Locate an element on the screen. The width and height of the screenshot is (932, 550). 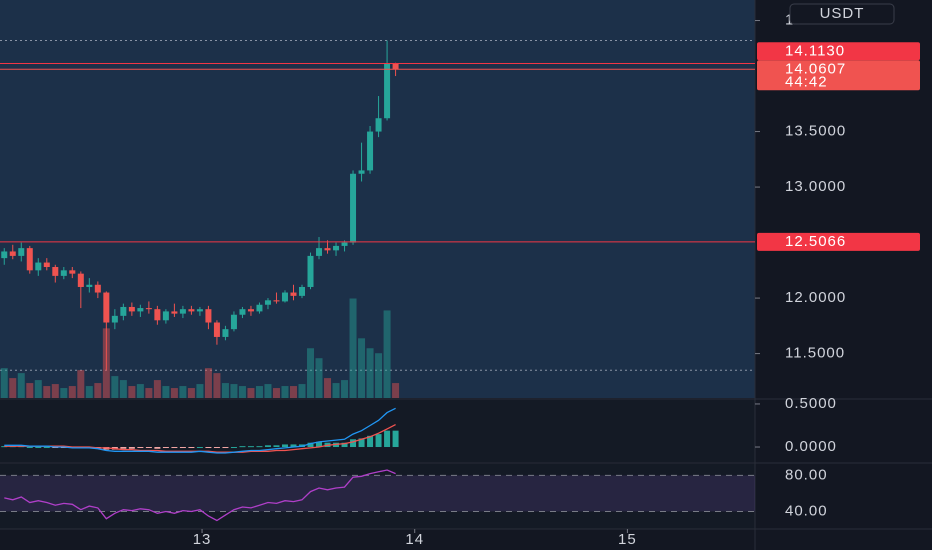
rsi-line is located at coordinates (200, 495).